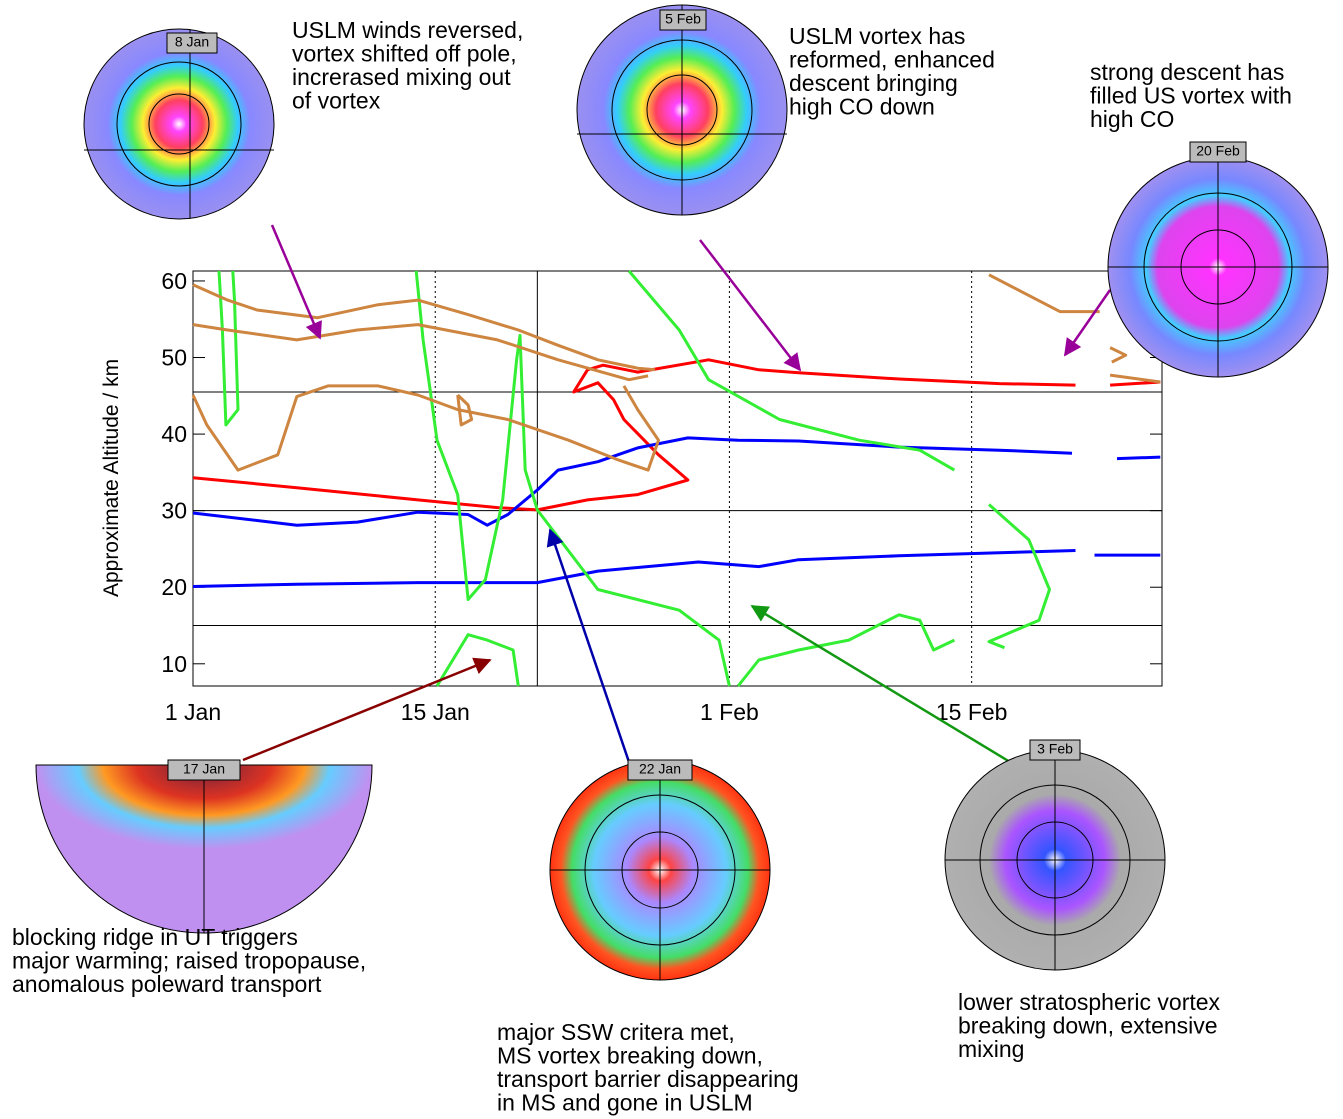 Image resolution: width=1343 pixels, height=1119 pixels. What do you see at coordinates (991, 1049) in the screenshot?
I see `annotation: mixing` at bounding box center [991, 1049].